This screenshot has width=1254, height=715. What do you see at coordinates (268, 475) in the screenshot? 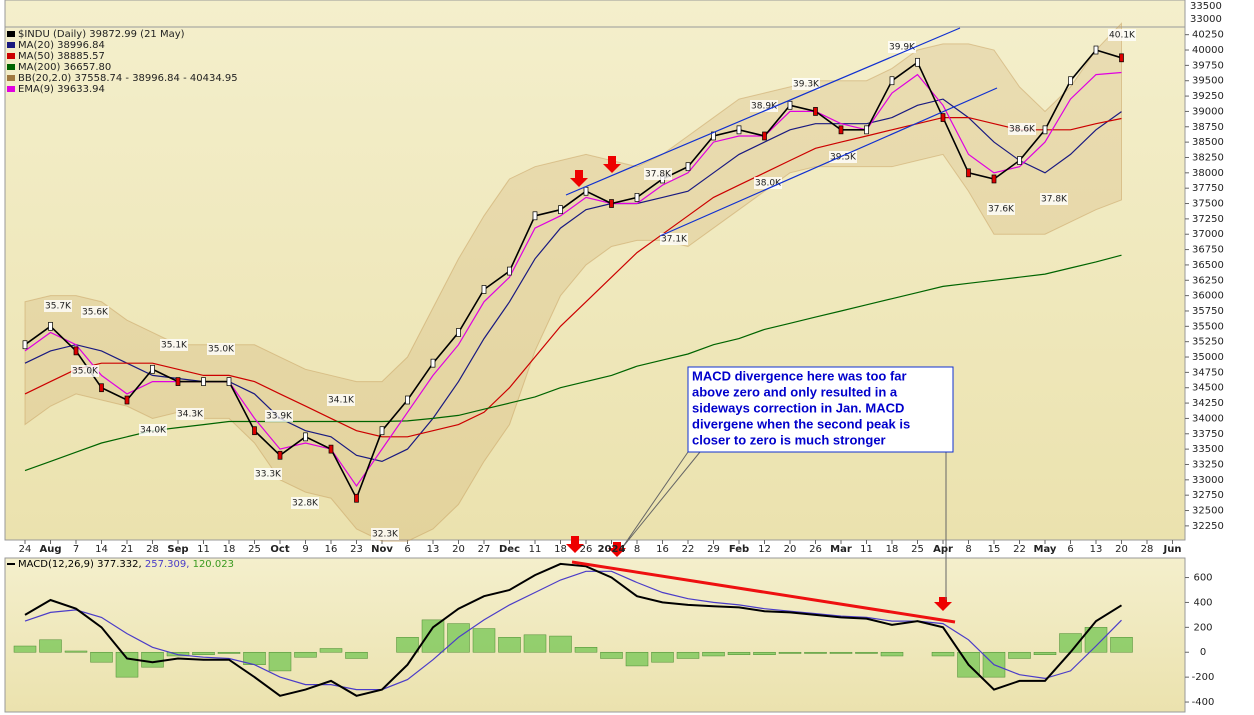
I see `annotation: 33.3K` at bounding box center [268, 475].